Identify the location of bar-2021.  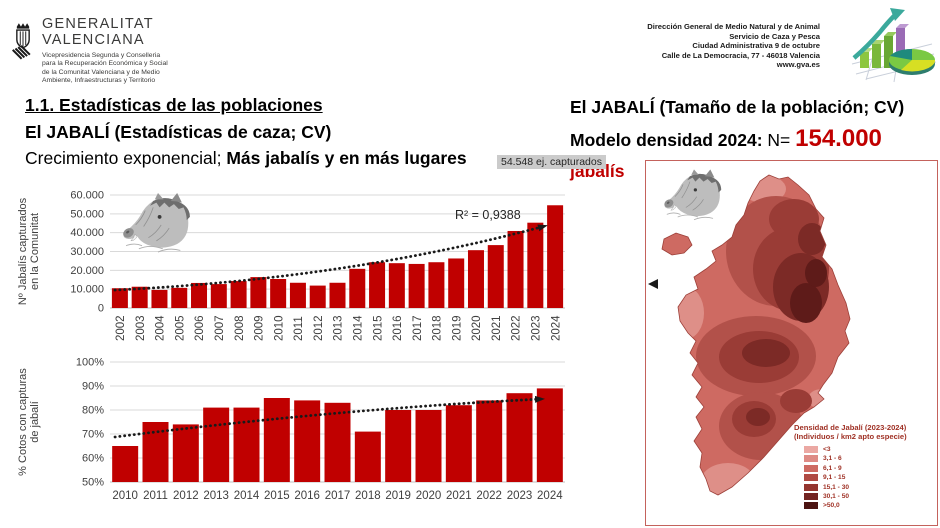
(495, 276).